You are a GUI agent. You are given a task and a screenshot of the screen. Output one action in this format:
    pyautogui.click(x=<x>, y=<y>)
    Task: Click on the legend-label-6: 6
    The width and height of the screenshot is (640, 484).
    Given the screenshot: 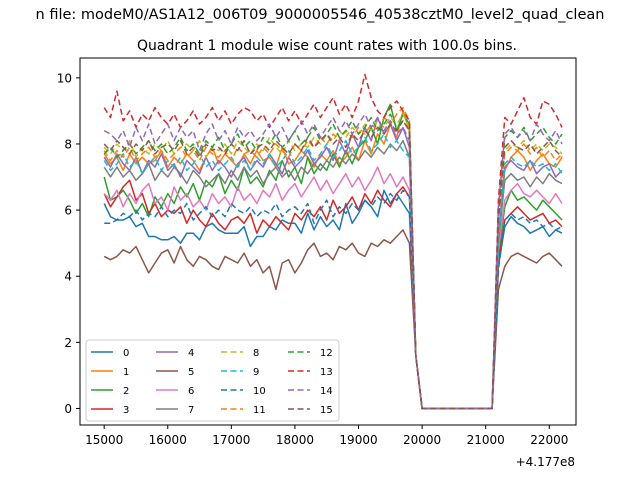 What is the action you would take?
    pyautogui.click(x=191, y=391)
    